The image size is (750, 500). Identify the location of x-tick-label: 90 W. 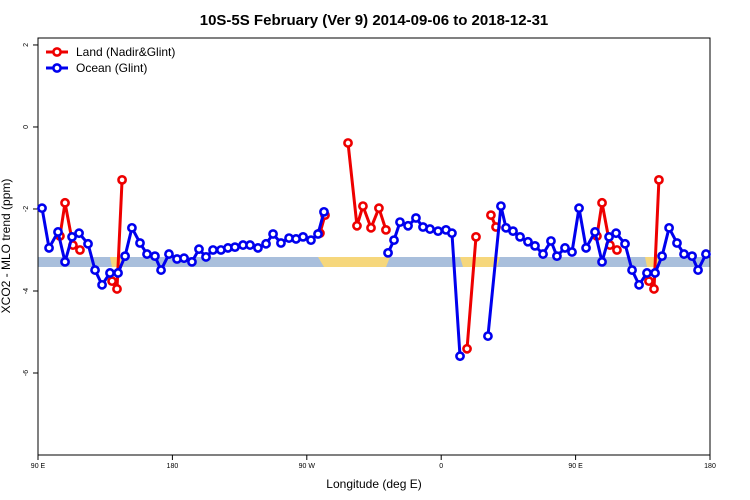
(307, 466).